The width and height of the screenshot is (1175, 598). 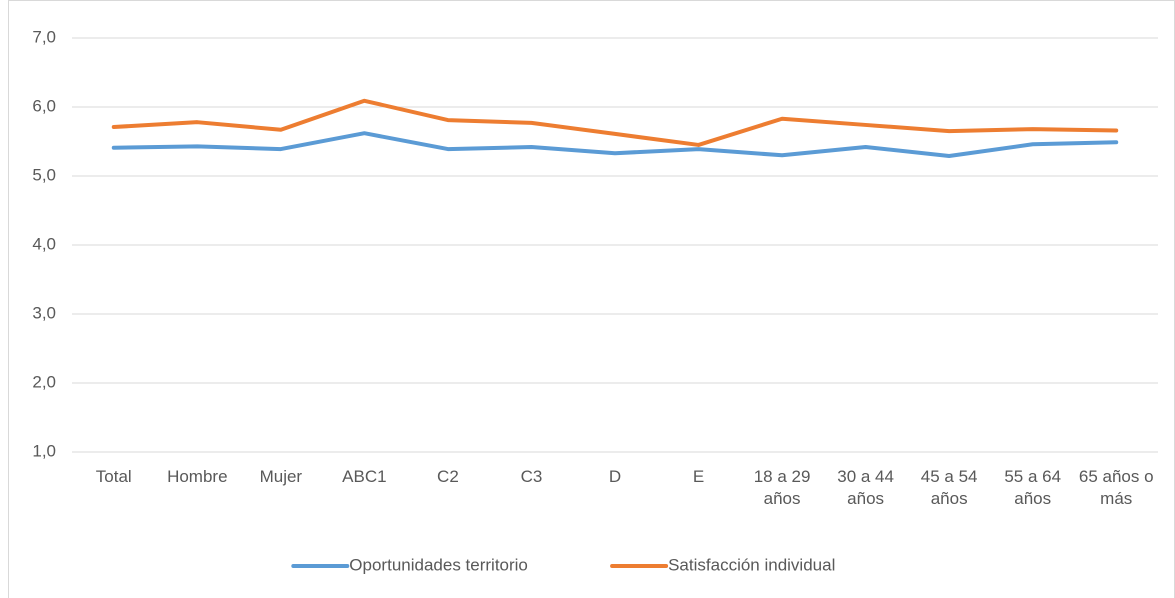 I want to click on x-tick-label: ABC1, so click(x=364, y=476).